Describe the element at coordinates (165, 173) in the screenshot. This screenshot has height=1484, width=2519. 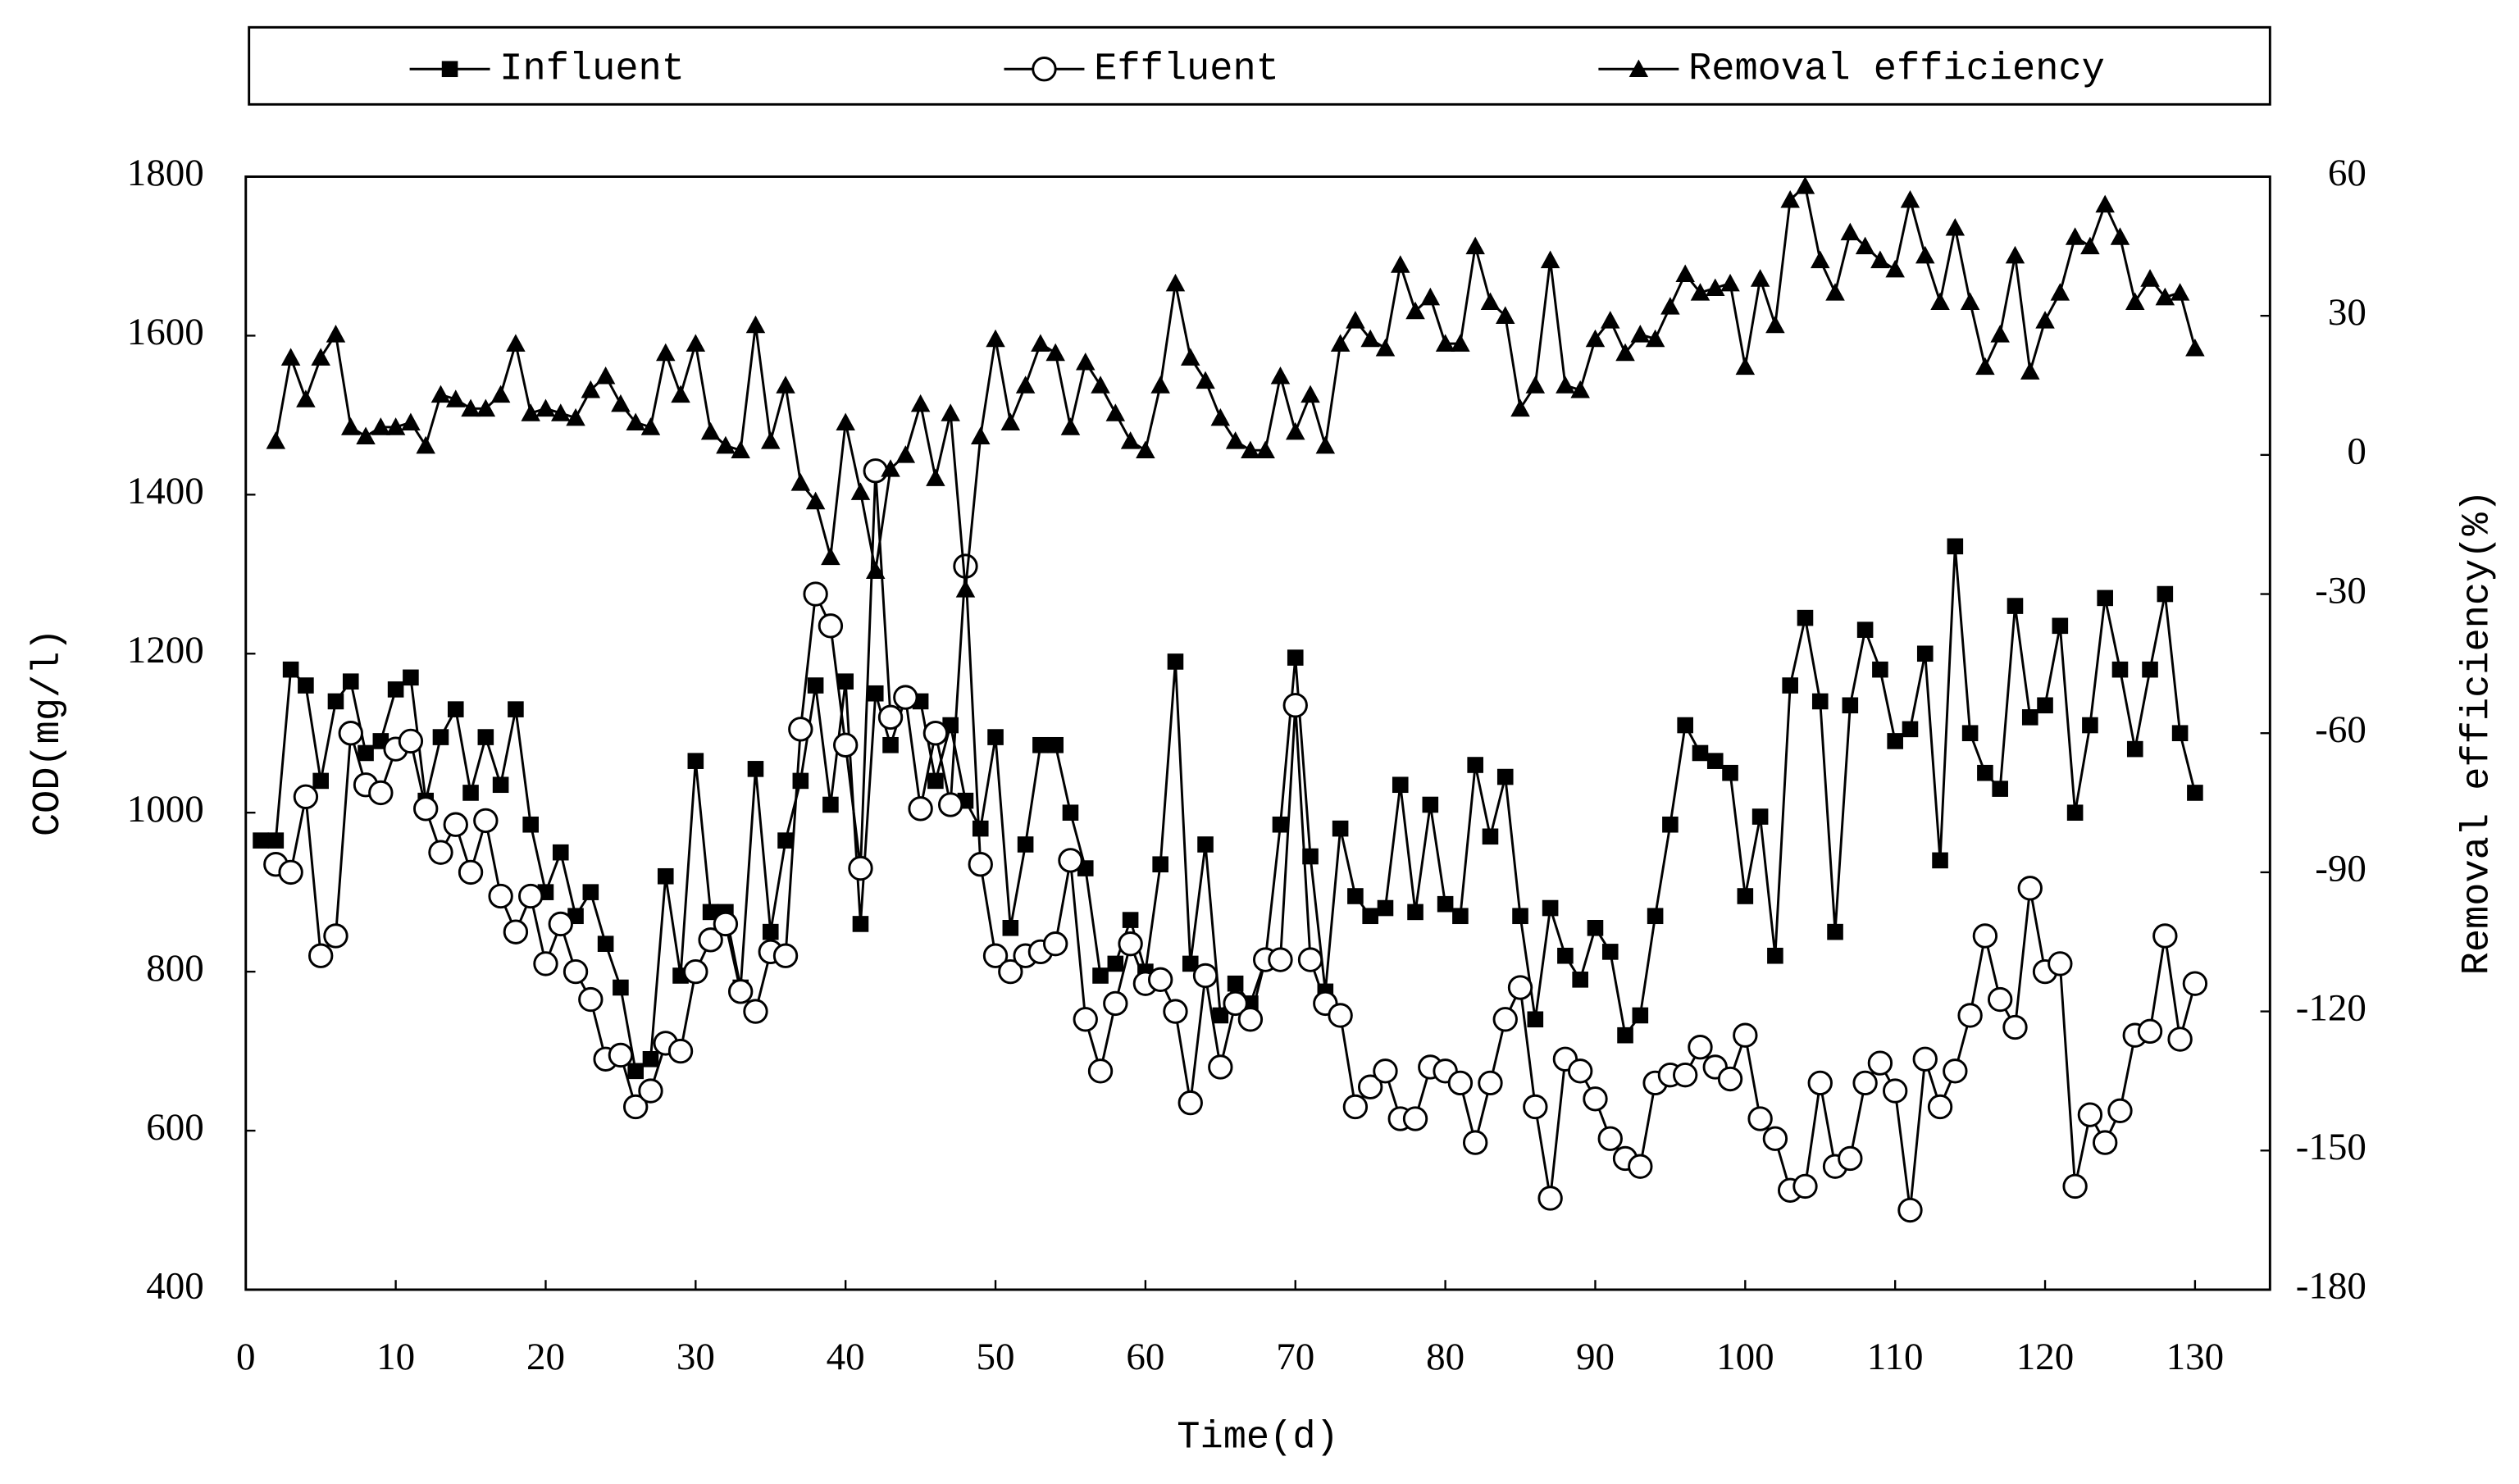
I see `y-tick-label: 1800` at that location.